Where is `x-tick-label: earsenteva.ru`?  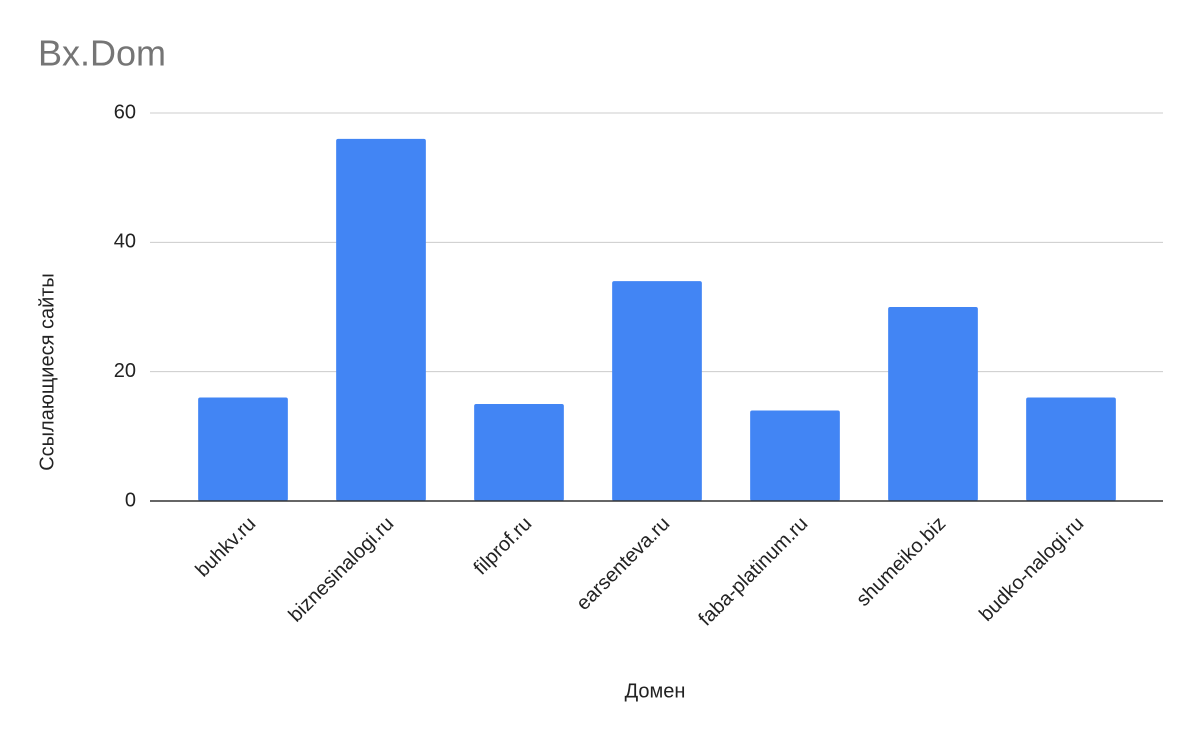
x-tick-label: earsenteva.ru is located at coordinates (623, 564).